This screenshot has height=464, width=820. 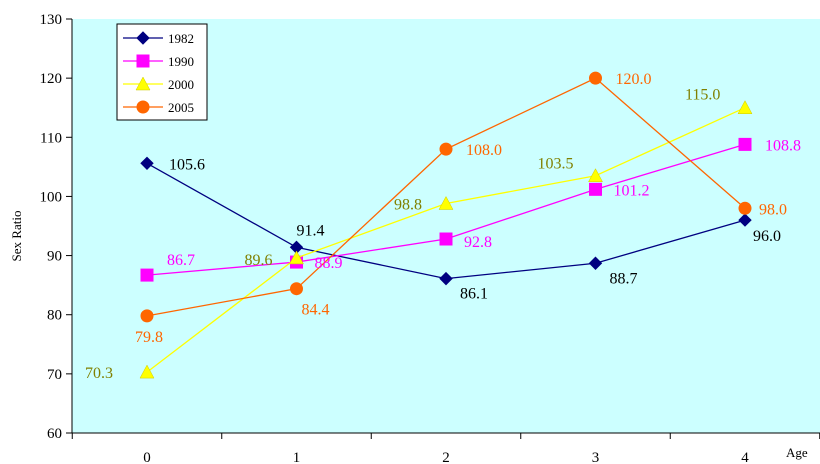 I want to click on x-tick-label: 3, so click(x=596, y=457).